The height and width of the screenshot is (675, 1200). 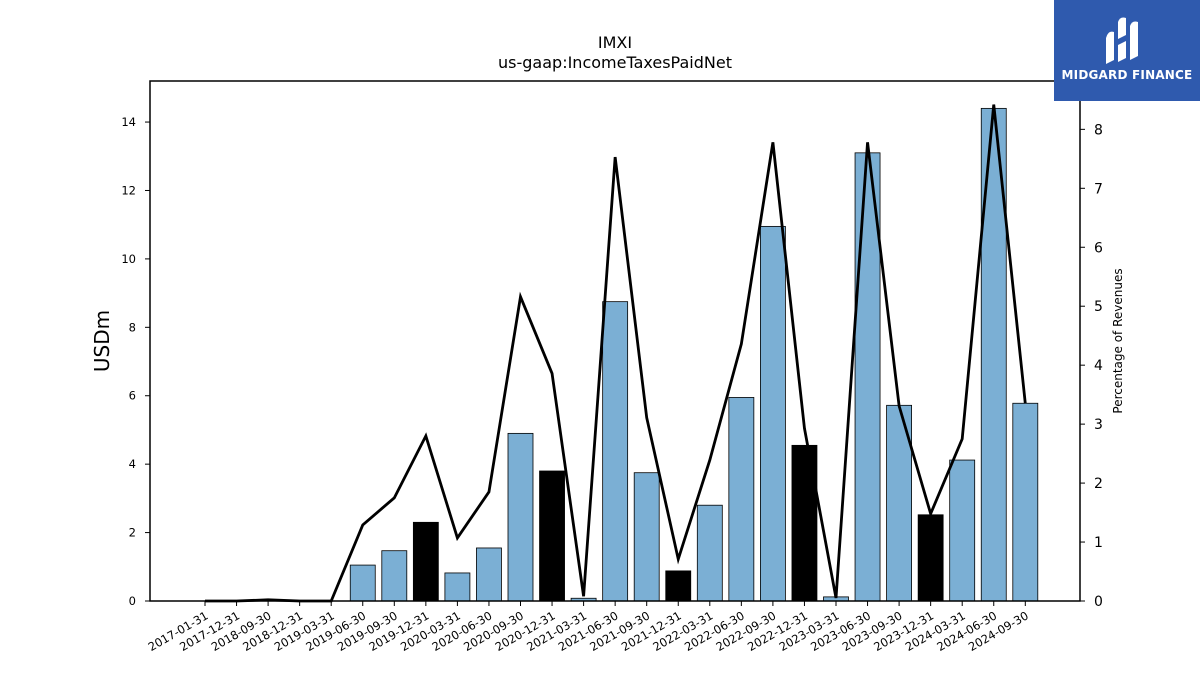 I want to click on y-tick-label-left-4: 4, so click(x=132, y=464).